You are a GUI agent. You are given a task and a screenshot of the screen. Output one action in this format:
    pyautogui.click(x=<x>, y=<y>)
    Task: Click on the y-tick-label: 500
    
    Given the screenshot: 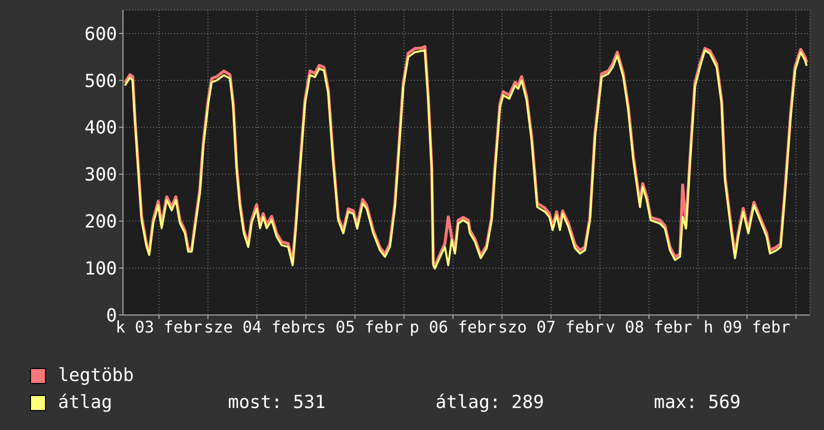 What is the action you would take?
    pyautogui.click(x=100, y=81)
    